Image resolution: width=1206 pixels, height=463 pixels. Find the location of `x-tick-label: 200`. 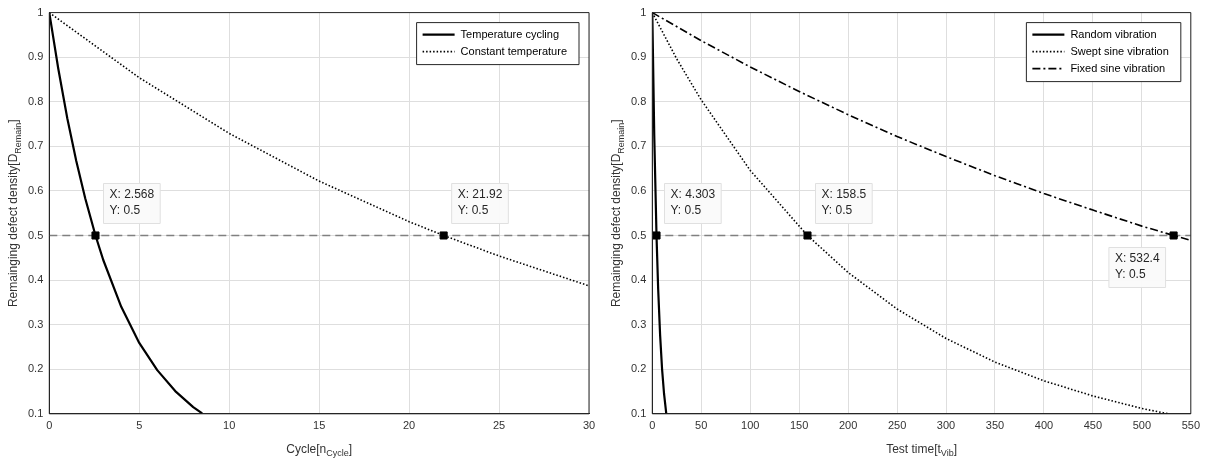

x-tick-label: 200 is located at coordinates (848, 425).